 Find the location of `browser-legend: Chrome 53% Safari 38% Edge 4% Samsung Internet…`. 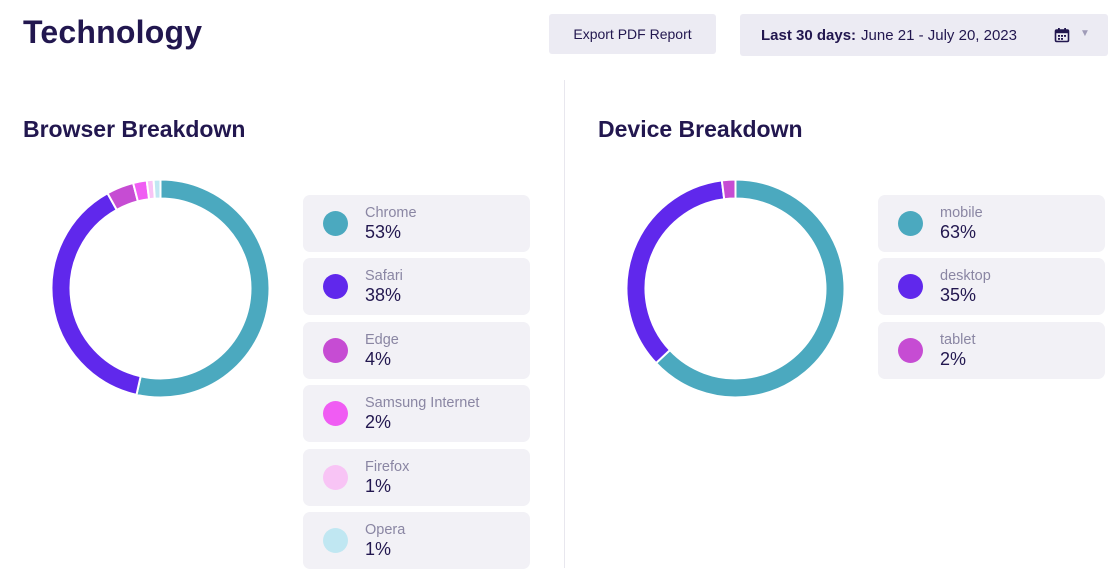

browser-legend: Chrome 53% Safari 38% Edge 4% Samsung Internet… is located at coordinates (416, 385).